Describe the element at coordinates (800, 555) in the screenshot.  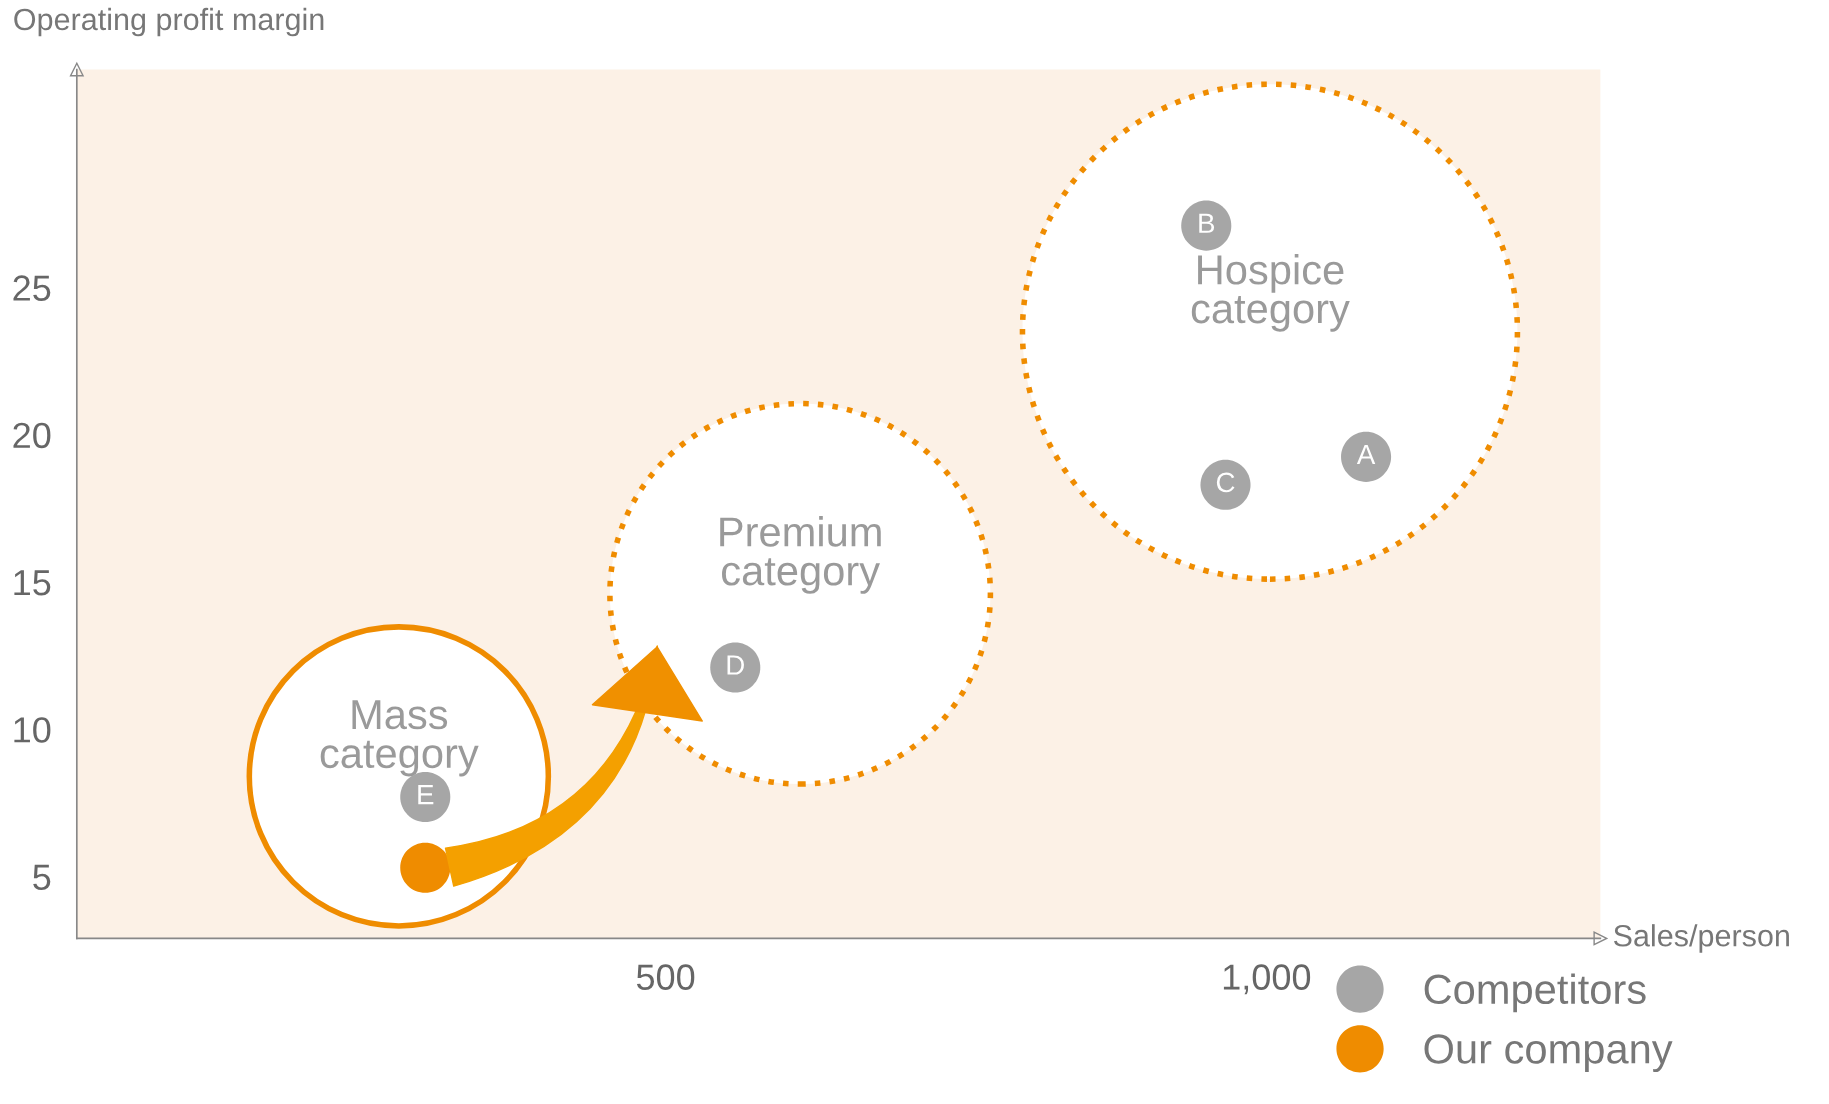
I see `data-label: Premium category` at that location.